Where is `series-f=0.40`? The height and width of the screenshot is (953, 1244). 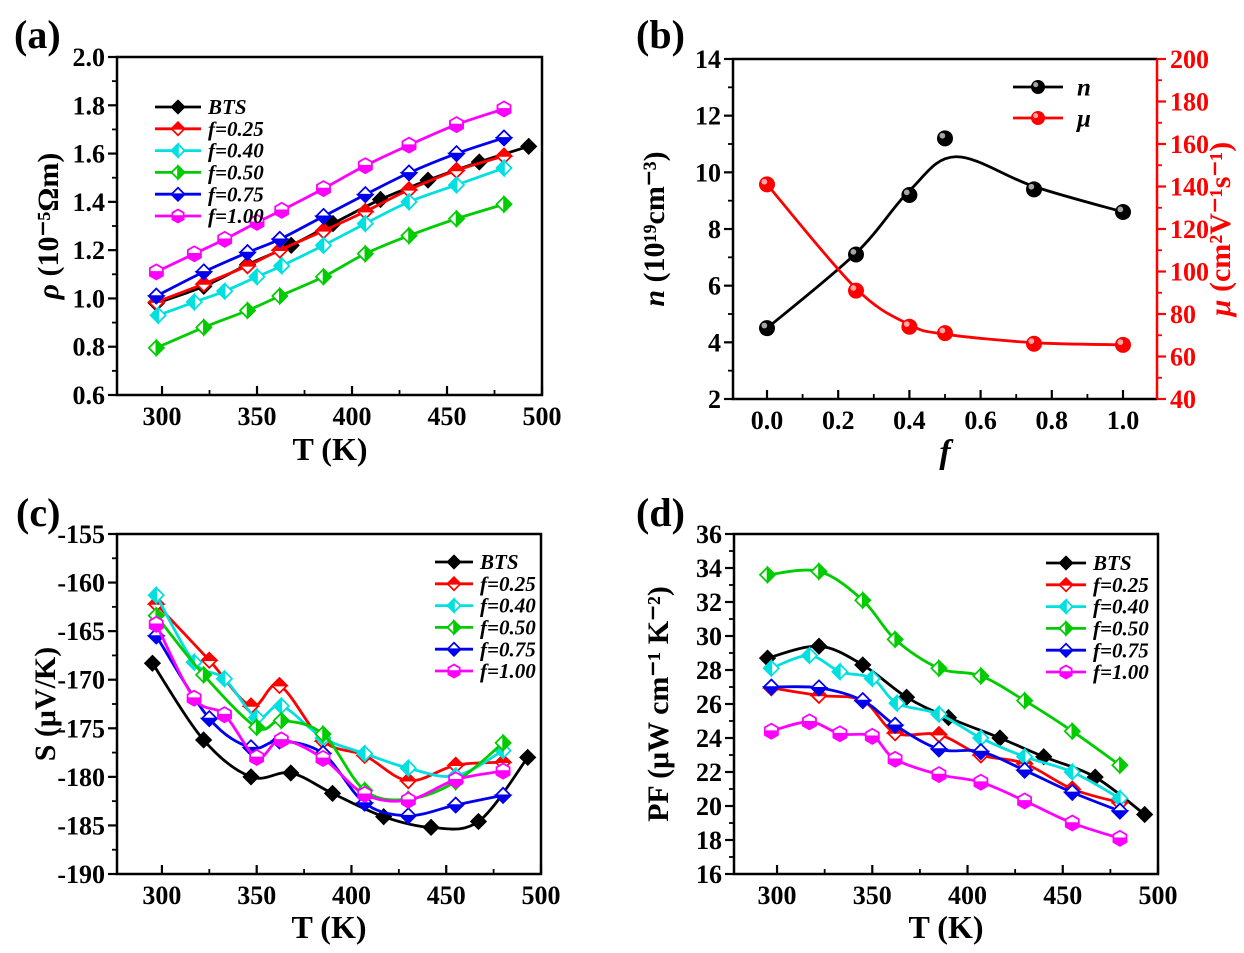 series-f=0.40 is located at coordinates (331, 241).